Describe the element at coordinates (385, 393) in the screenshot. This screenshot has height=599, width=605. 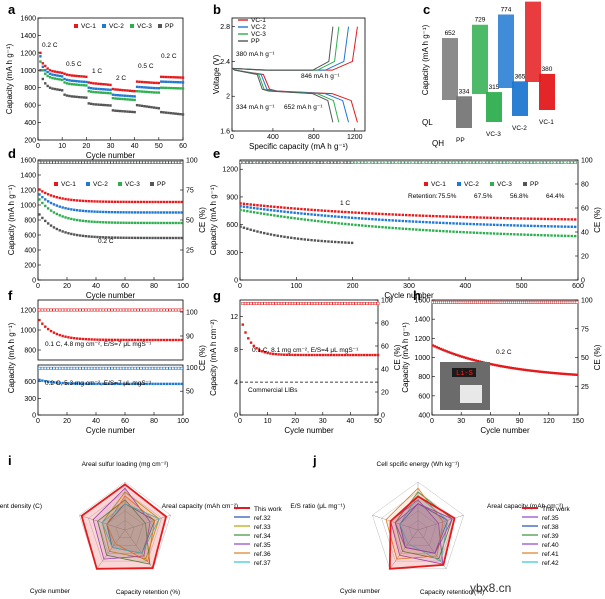
I see `panel-g-ce-ytick: 20` at that location.